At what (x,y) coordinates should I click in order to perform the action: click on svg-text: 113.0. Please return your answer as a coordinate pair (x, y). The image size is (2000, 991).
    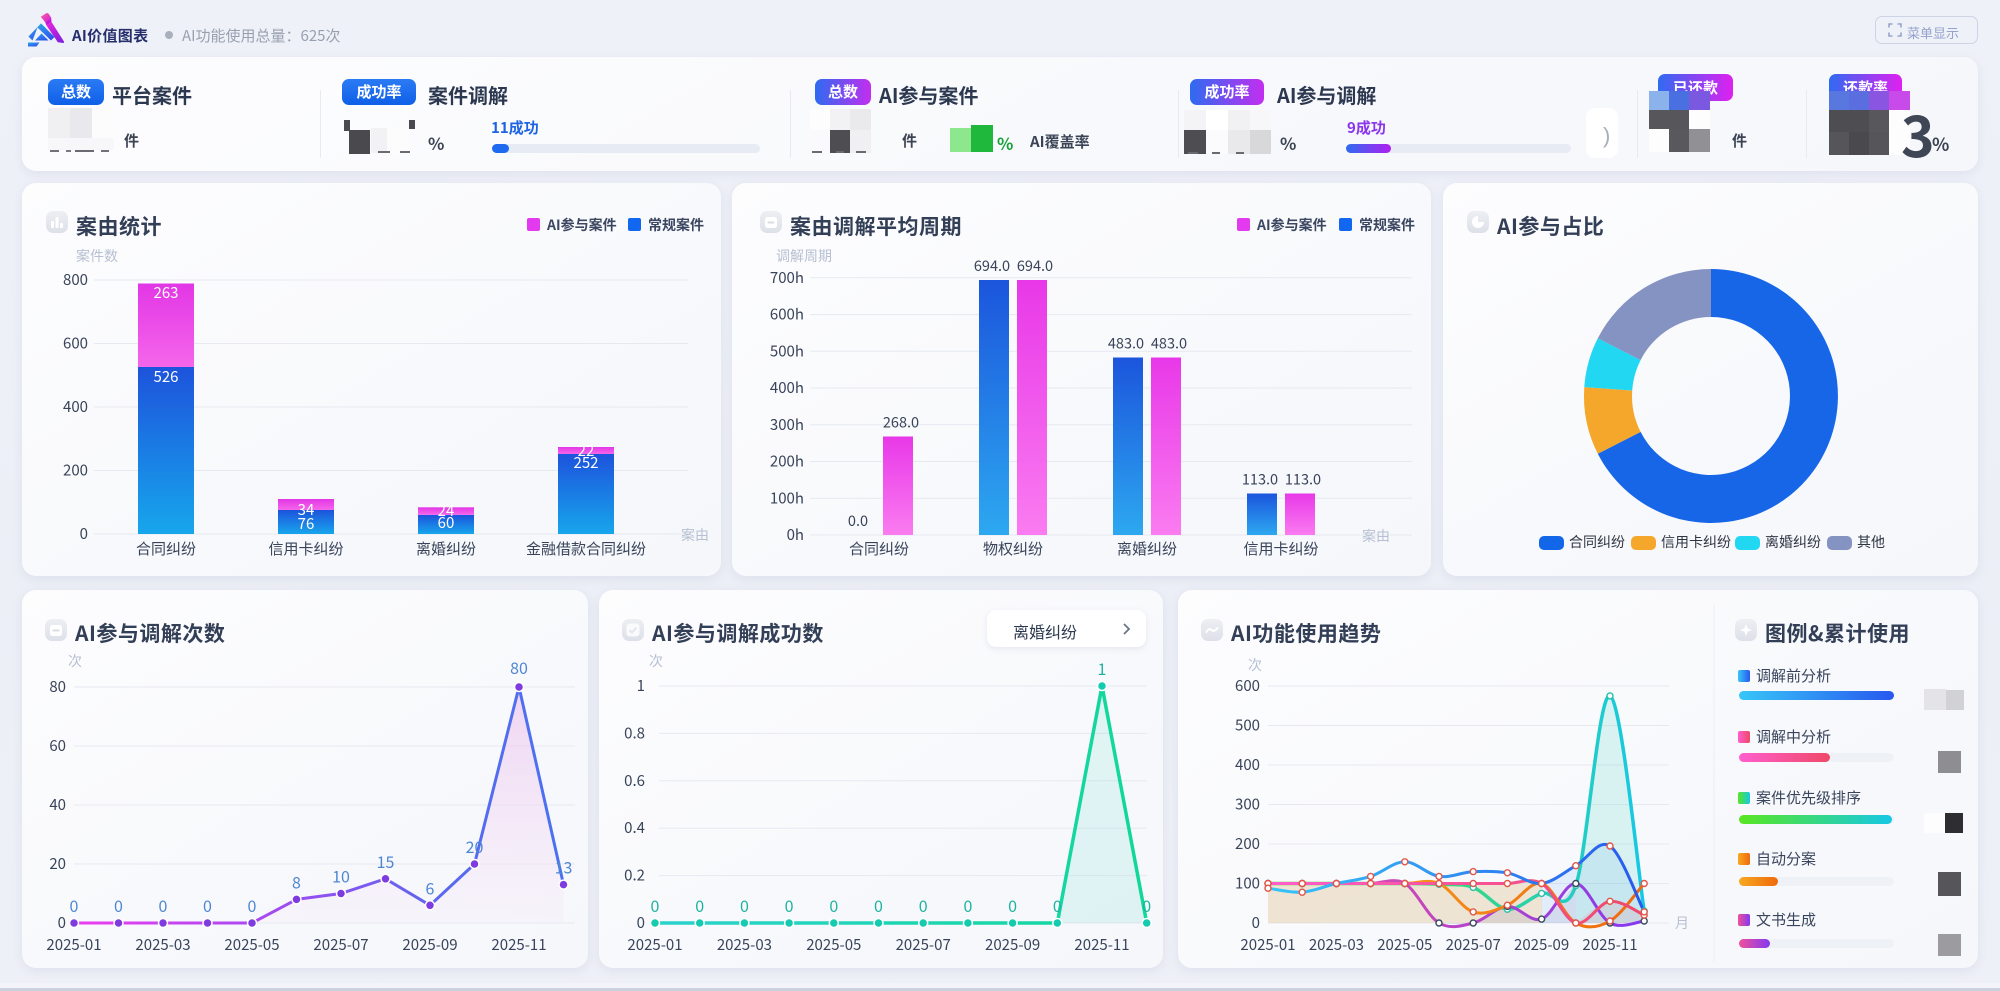
    Looking at the image, I should click on (1303, 479).